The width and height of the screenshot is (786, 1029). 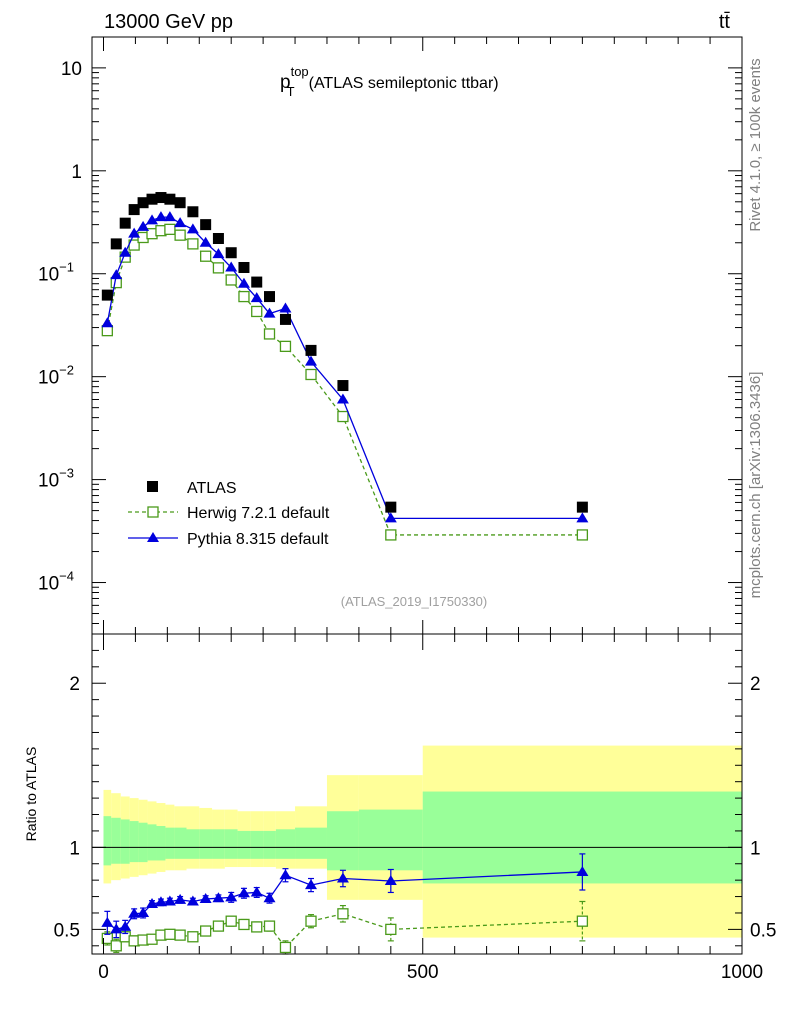 I want to click on ratio-y-axis-label: Ratio to ATLAS, so click(x=31, y=794).